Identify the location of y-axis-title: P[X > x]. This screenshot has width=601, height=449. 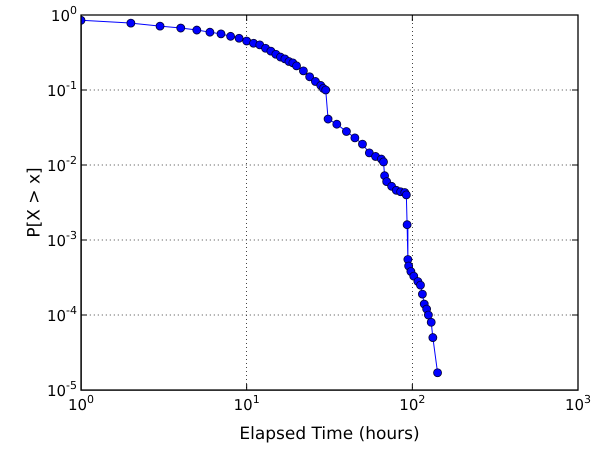
(34, 202).